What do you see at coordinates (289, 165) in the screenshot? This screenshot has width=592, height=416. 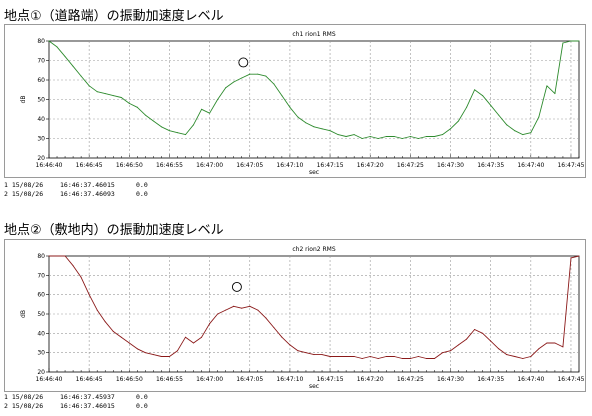 I see `x-tick-label: 16:47:10` at bounding box center [289, 165].